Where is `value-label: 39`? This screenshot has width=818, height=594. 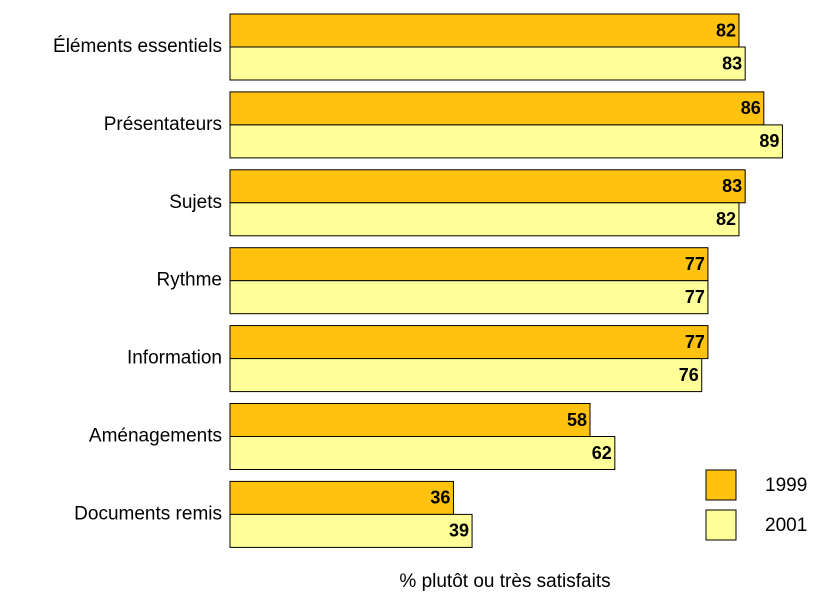 value-label: 39 is located at coordinates (459, 531).